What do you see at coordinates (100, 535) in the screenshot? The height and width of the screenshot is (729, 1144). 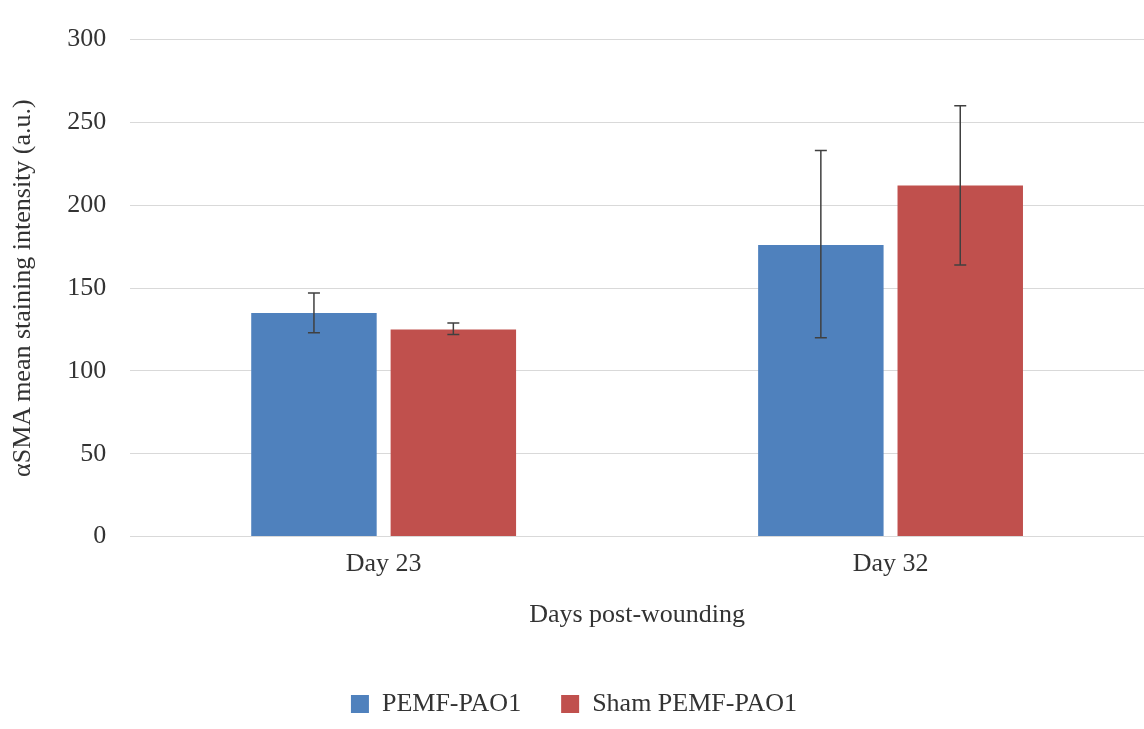 I see `y-tick-label: 0` at bounding box center [100, 535].